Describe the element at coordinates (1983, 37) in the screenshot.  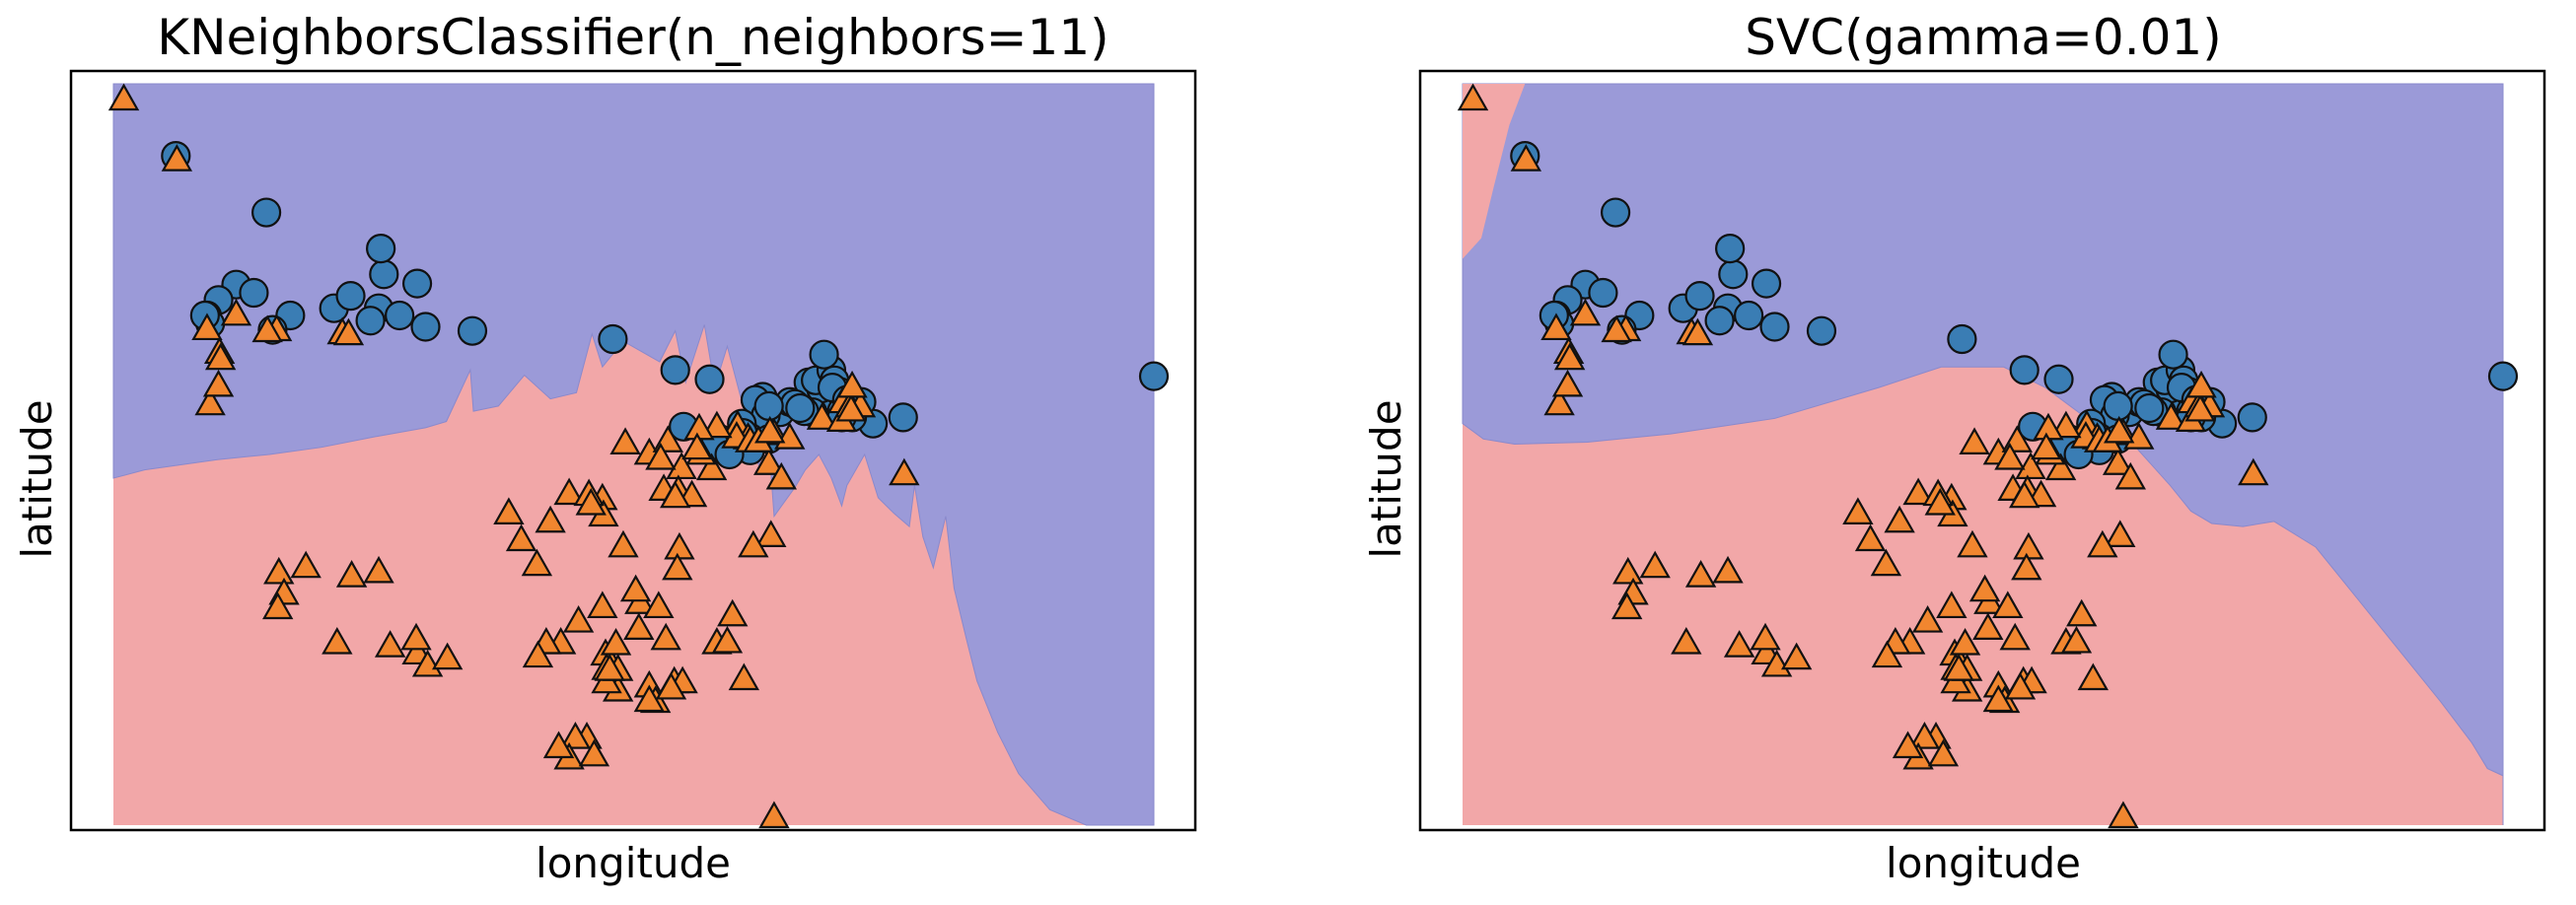
I see `panel-title: SVC(gamma=0.01)` at that location.